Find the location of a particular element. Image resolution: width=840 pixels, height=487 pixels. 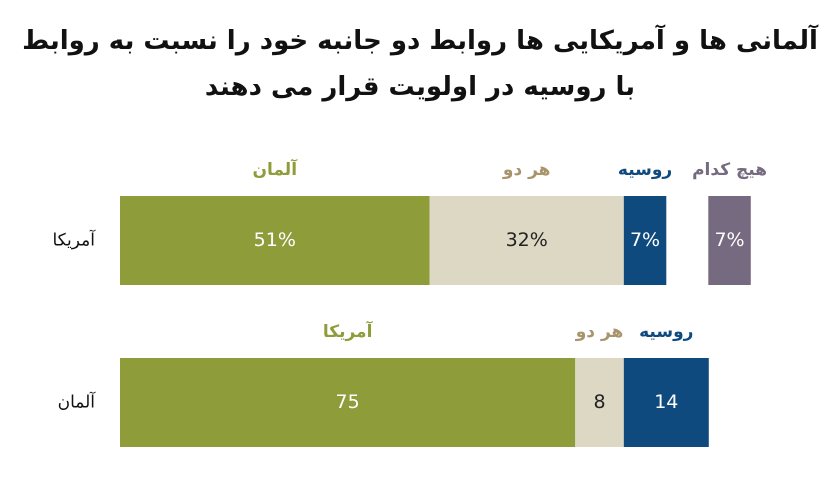

value-label: 8 is located at coordinates (599, 402).